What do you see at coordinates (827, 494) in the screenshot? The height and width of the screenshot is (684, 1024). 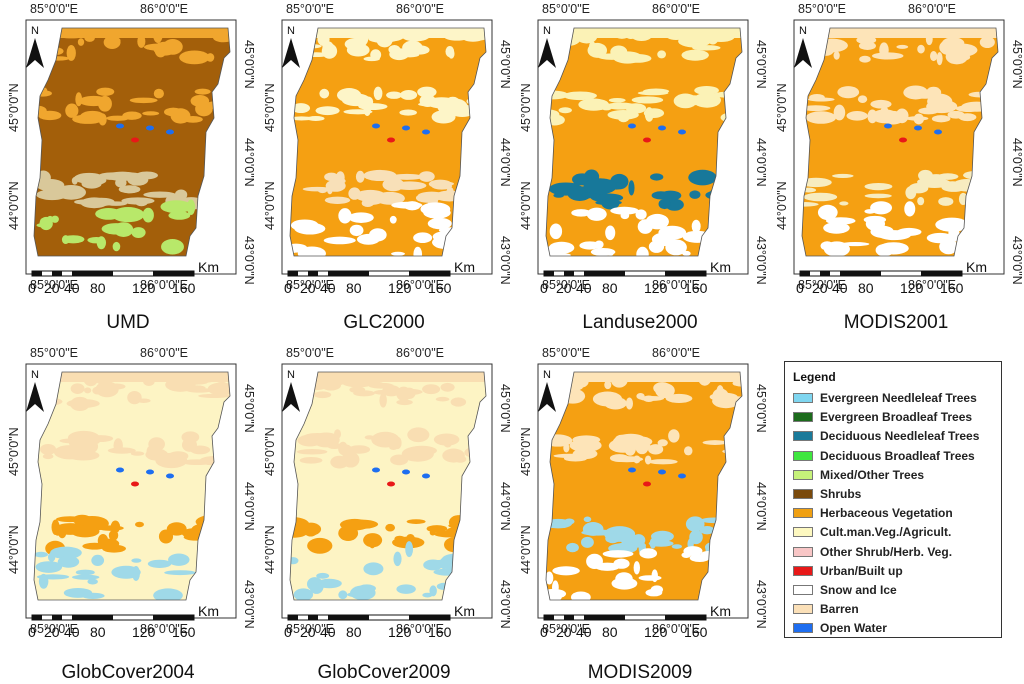 I see `legend-item: Shrubs` at bounding box center [827, 494].